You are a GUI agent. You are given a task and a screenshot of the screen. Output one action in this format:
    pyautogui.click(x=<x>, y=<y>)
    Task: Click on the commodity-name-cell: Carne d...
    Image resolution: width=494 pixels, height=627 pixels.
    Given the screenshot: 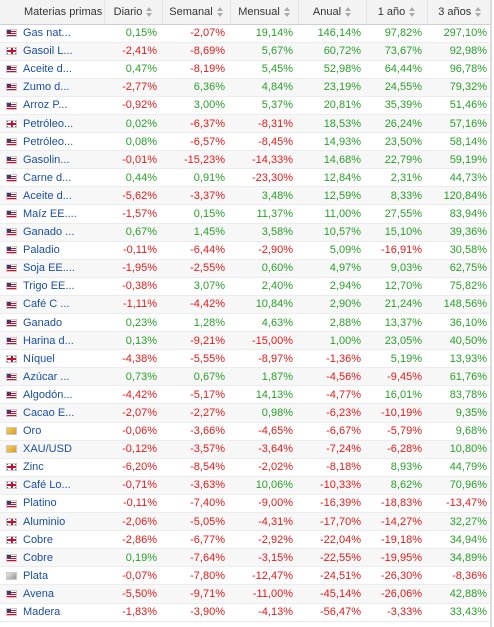 What is the action you would take?
    pyautogui.click(x=52, y=178)
    